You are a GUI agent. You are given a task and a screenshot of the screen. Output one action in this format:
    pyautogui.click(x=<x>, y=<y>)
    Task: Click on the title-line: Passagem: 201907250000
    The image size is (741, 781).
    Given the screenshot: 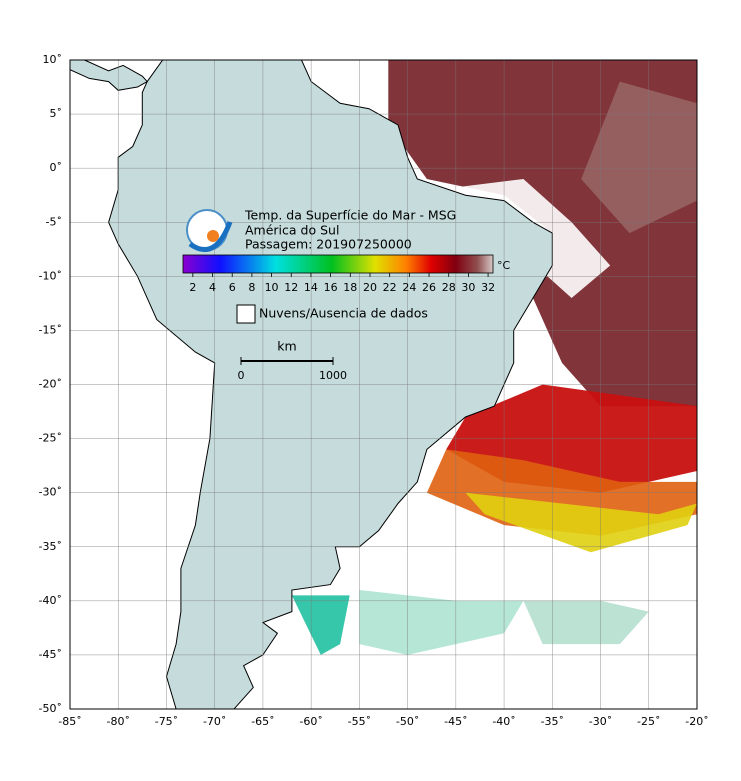 What is the action you would take?
    pyautogui.click(x=328, y=244)
    